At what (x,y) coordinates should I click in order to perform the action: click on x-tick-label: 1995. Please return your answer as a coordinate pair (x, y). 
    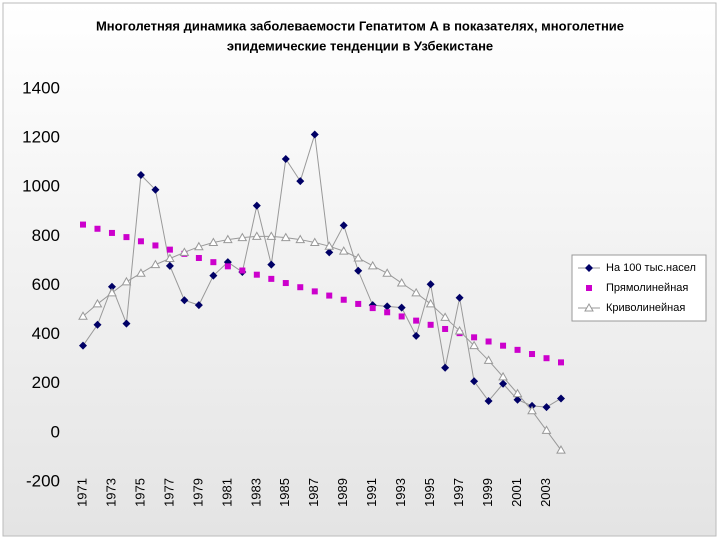
    Looking at the image, I should click on (429, 492).